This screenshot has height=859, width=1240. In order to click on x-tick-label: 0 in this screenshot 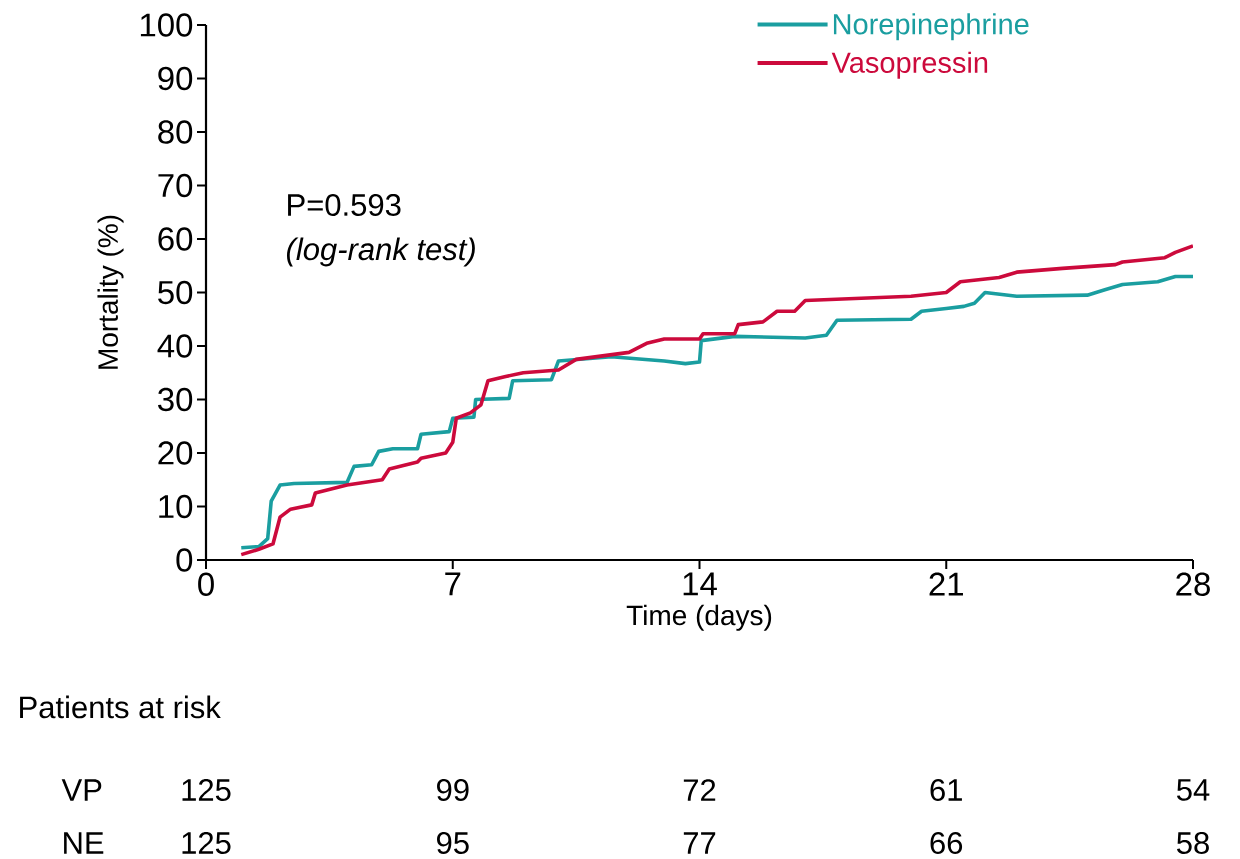, I will do `click(206, 584)`.